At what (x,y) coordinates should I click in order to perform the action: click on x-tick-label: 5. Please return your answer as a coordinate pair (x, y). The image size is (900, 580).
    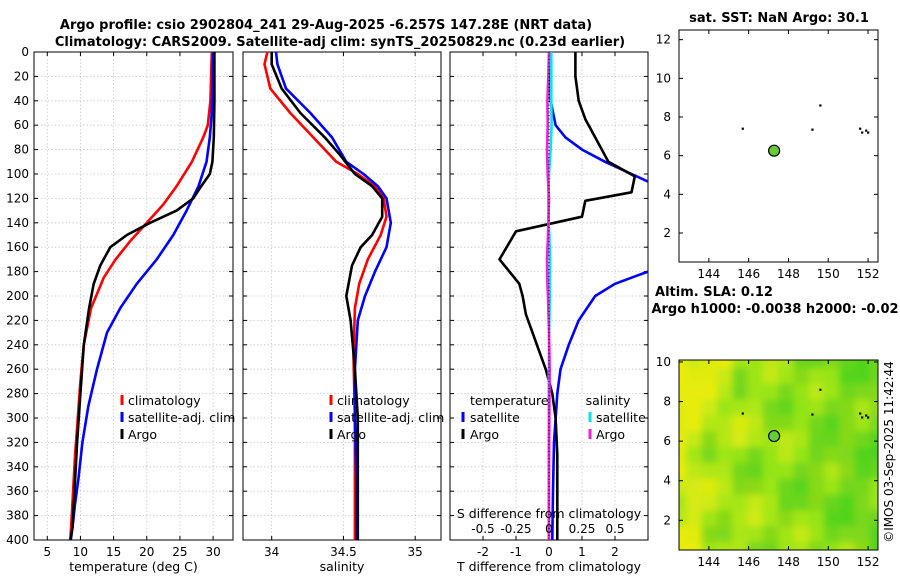
    Looking at the image, I should click on (47, 552).